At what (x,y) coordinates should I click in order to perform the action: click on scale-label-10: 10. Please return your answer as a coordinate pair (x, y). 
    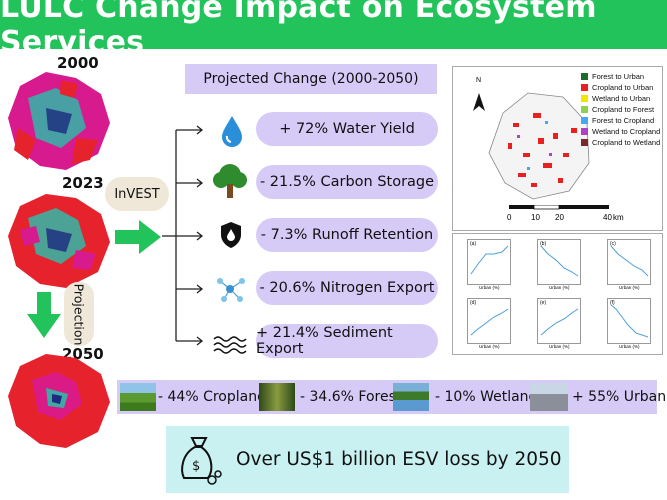
    Looking at the image, I should click on (535, 217).